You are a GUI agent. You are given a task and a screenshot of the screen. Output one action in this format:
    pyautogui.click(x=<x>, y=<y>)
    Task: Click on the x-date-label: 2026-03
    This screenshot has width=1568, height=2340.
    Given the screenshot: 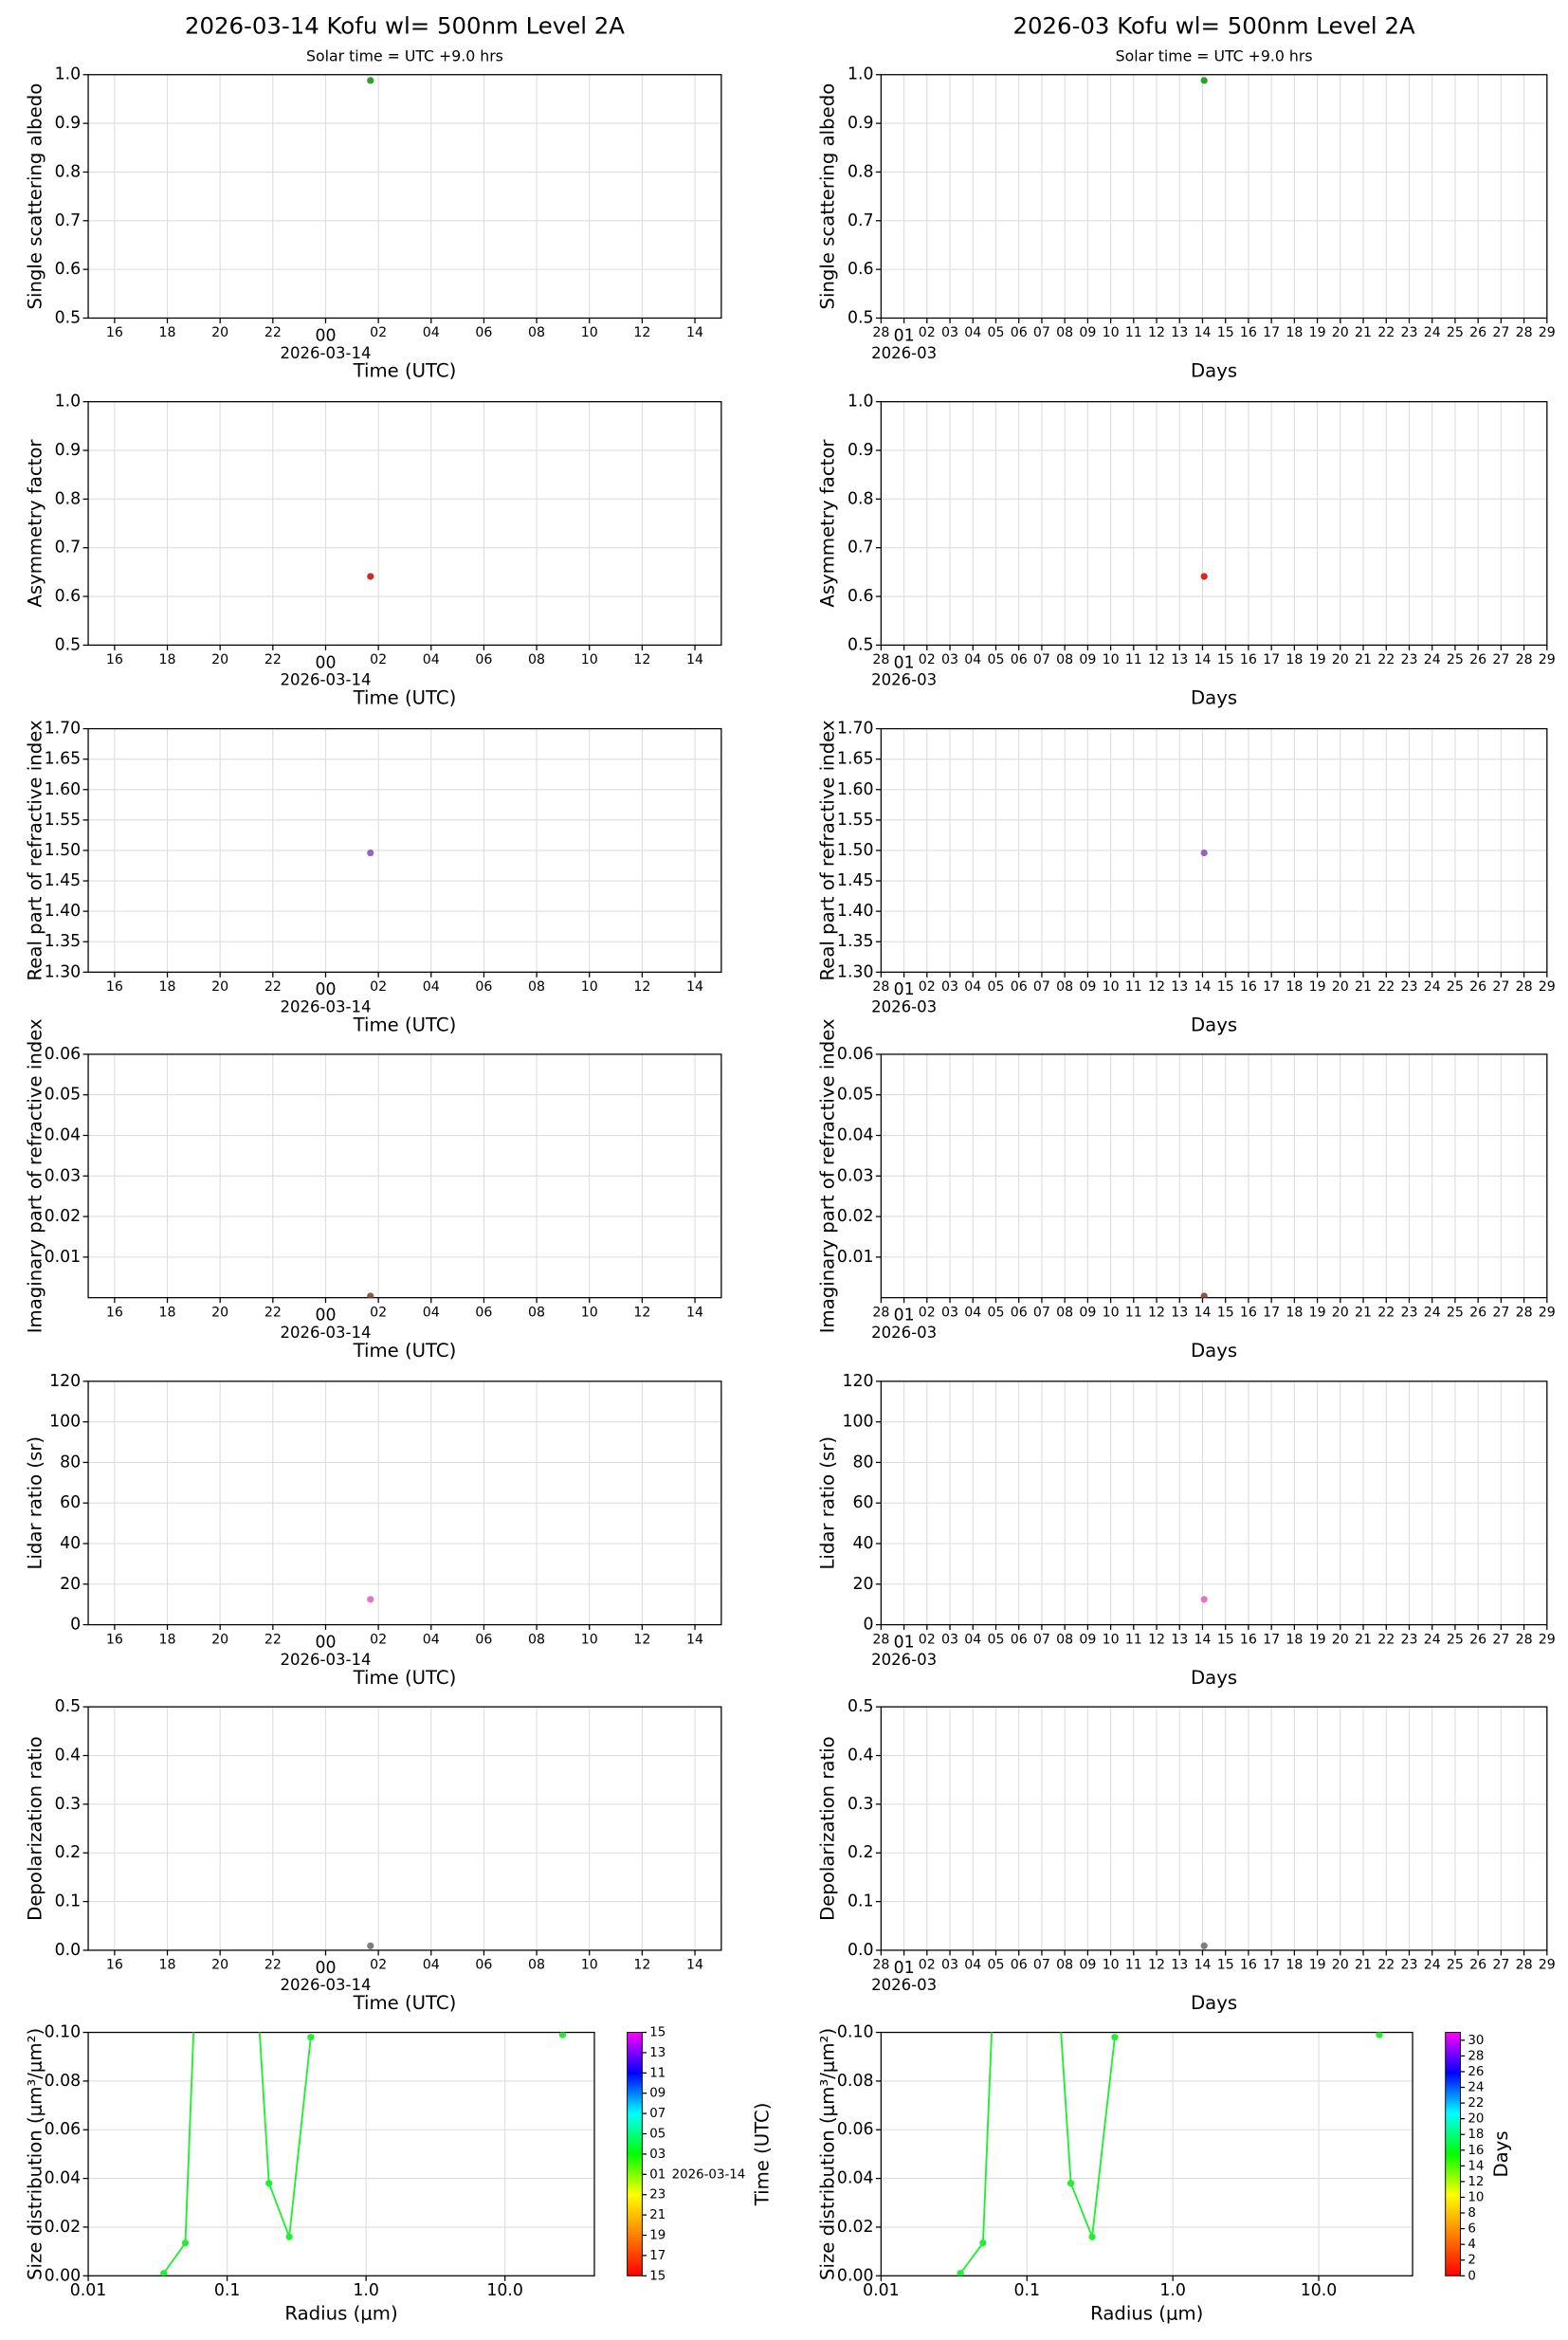 What is the action you would take?
    pyautogui.click(x=904, y=680)
    